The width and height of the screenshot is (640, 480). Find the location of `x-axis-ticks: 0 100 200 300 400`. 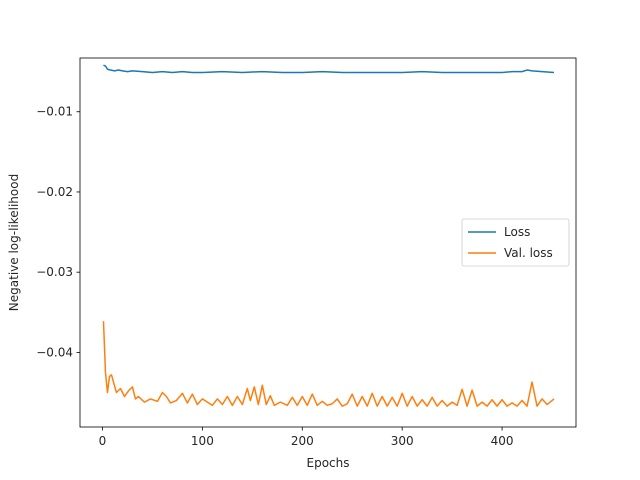

x-axis-ticks: 0 100 200 300 400 is located at coordinates (306, 437).